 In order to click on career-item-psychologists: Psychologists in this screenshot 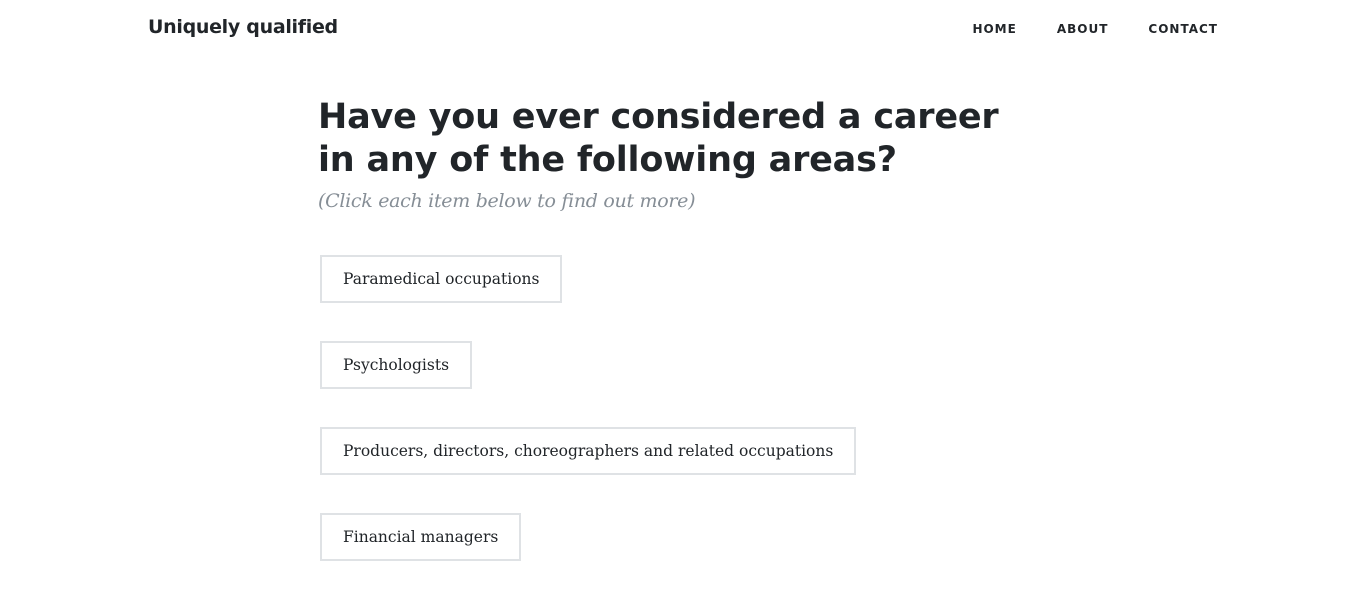, I will do `click(396, 365)`.